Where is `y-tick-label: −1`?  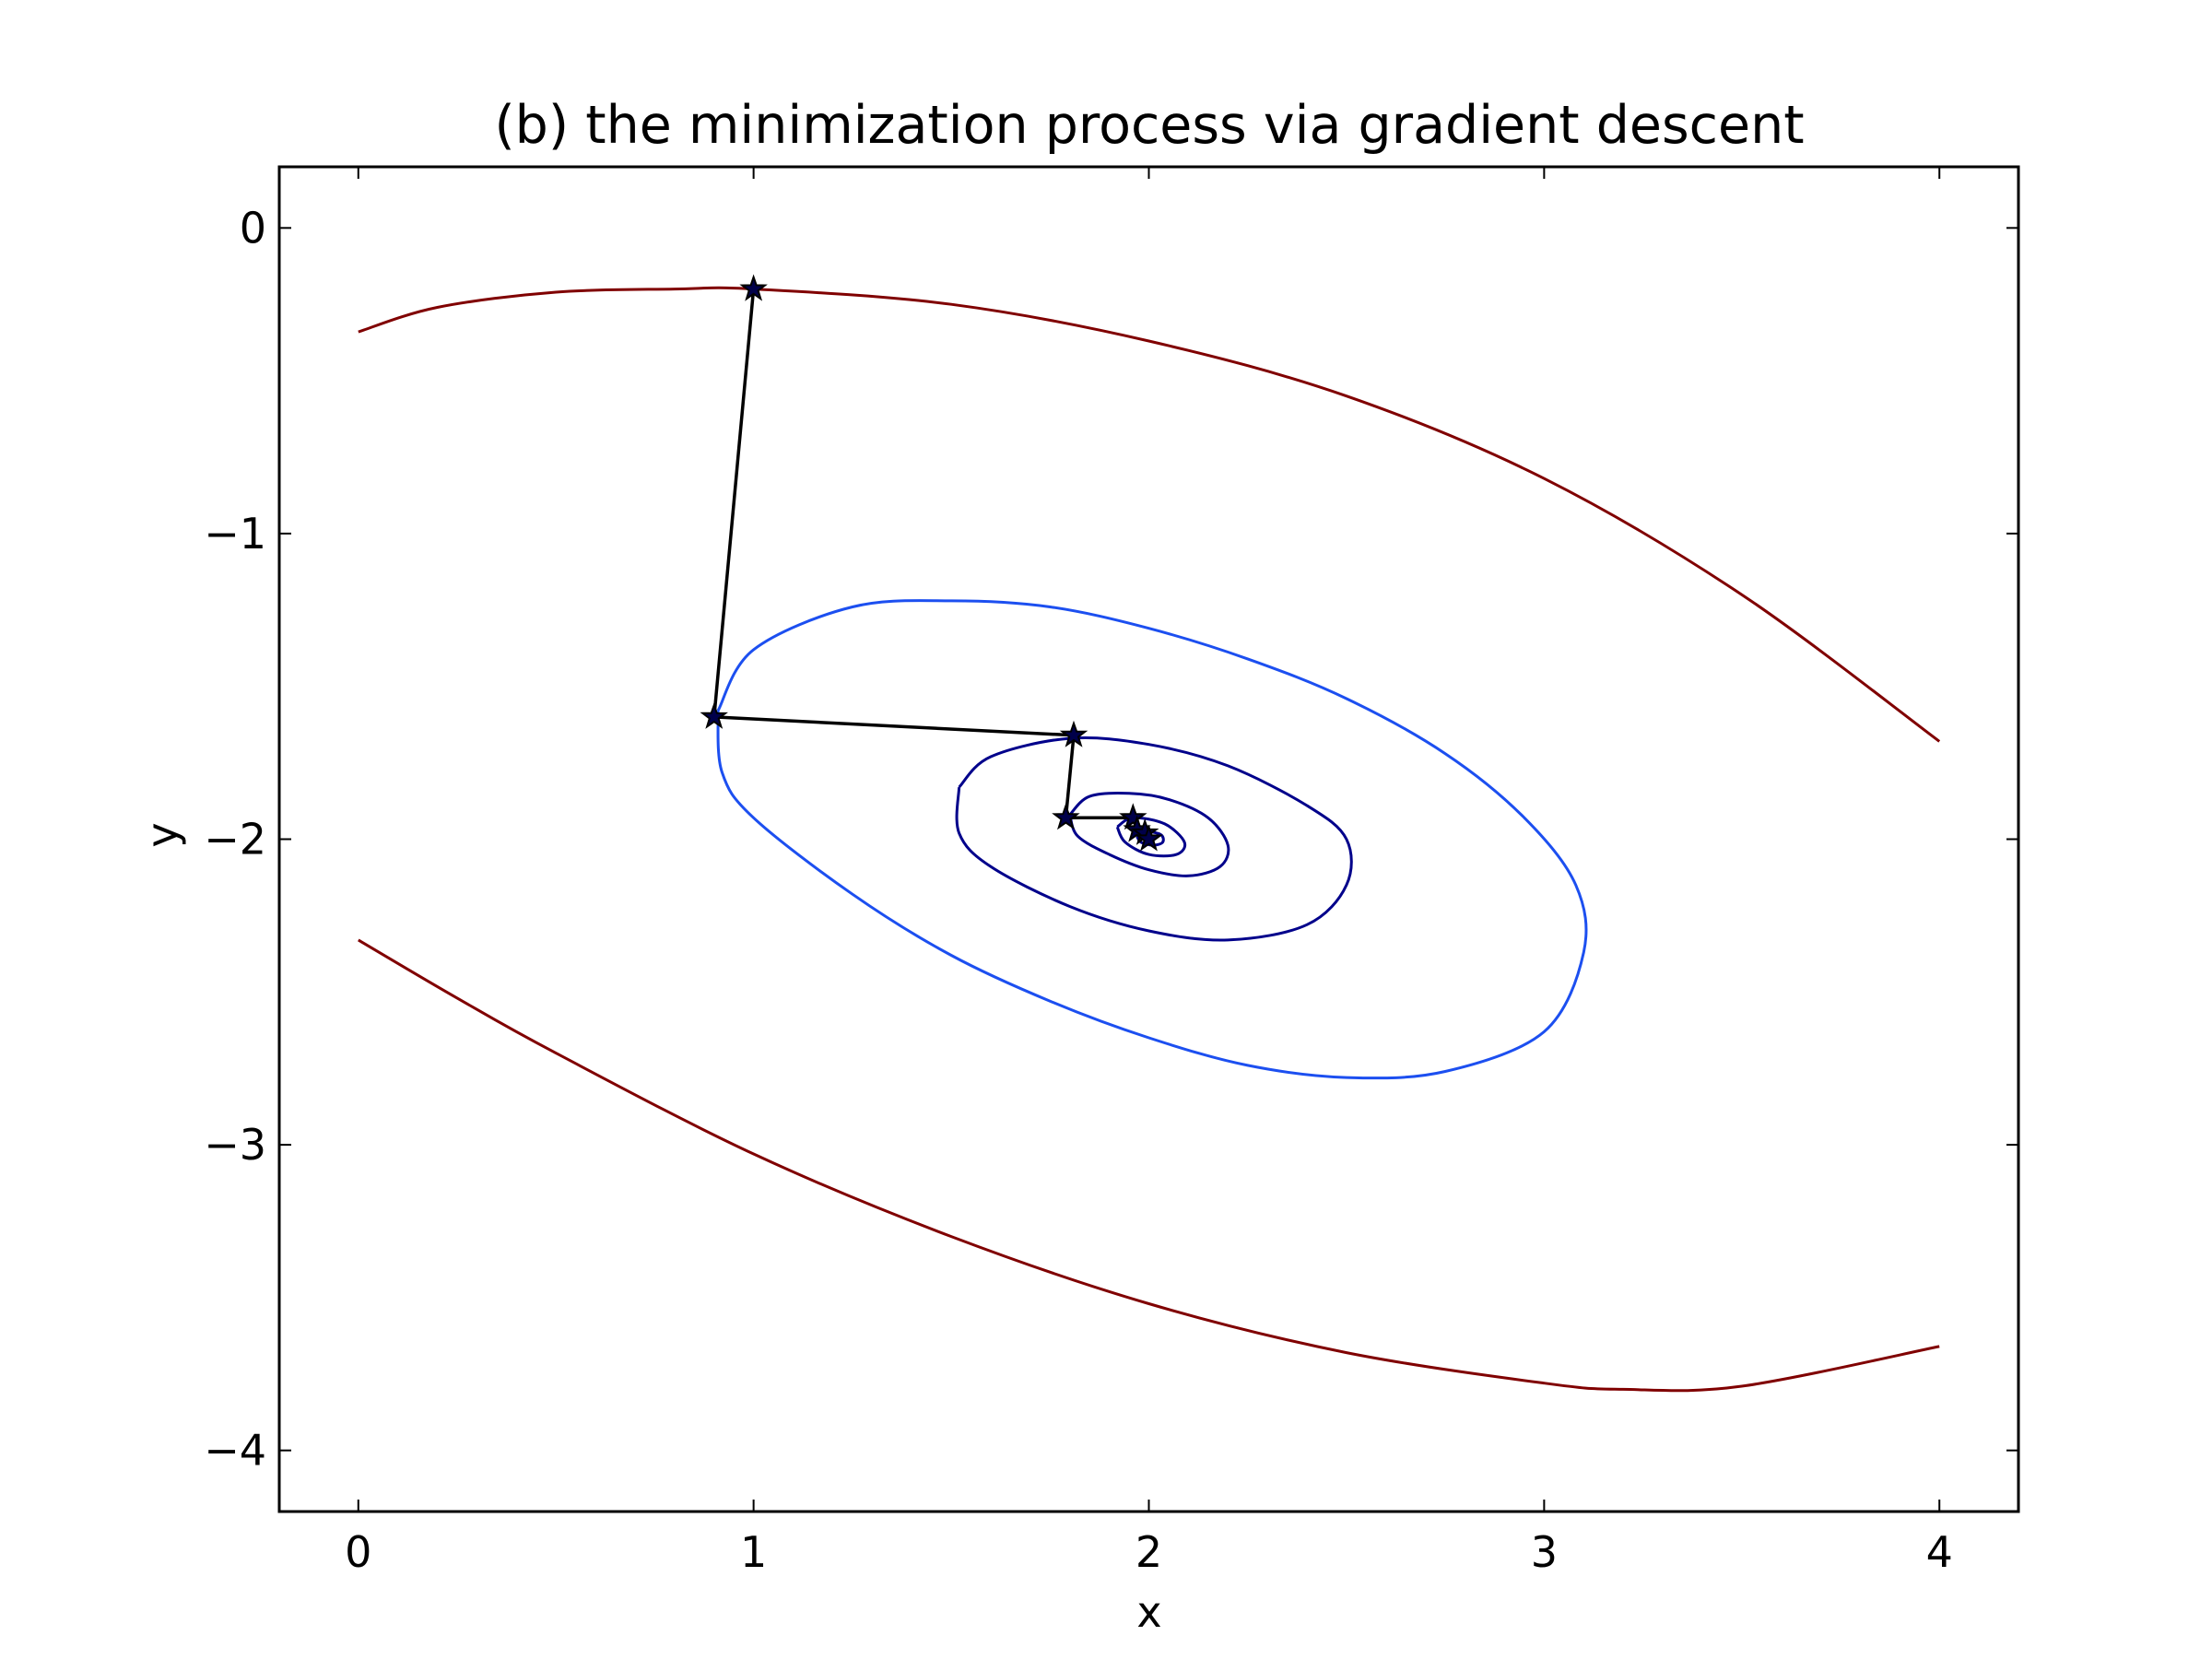 y-tick-label: −1 is located at coordinates (235, 534).